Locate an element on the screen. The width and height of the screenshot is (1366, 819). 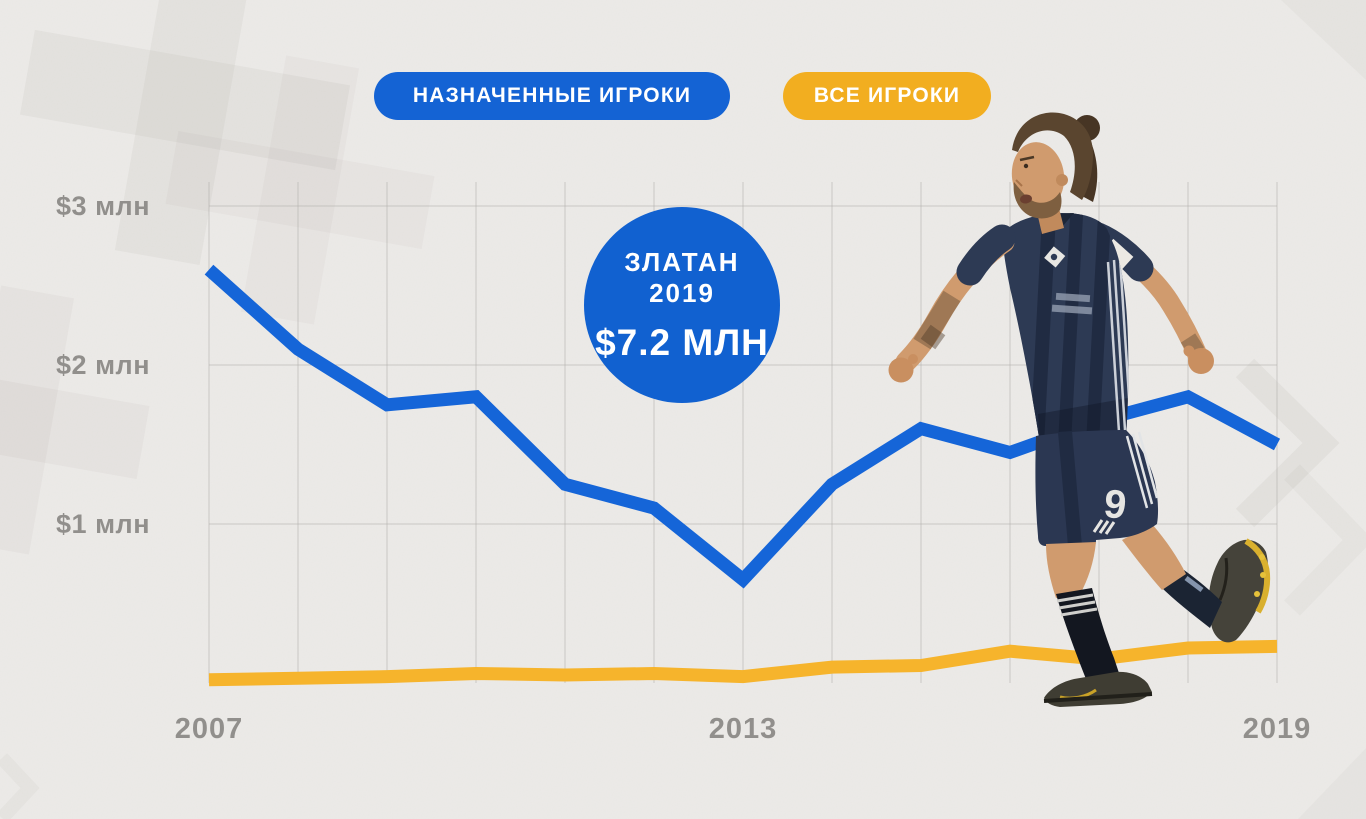
legend-designated-players: НАЗНАЧЕННЫЕ ИГРОКИ is located at coordinates (552, 96).